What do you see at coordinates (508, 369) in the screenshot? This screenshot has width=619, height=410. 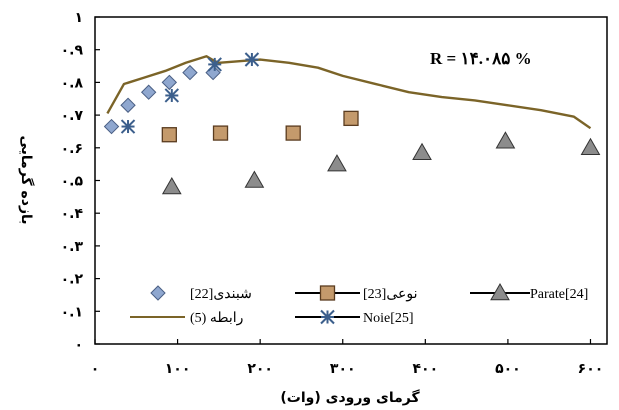 I see `x-tick-label: ۵۰۰` at bounding box center [508, 369].